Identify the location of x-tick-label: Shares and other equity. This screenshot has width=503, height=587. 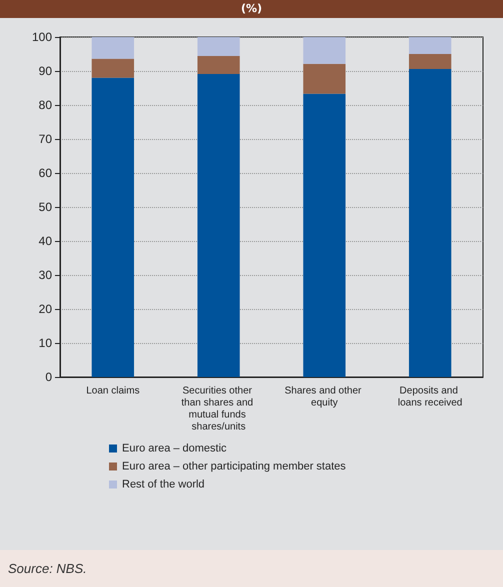
(324, 397).